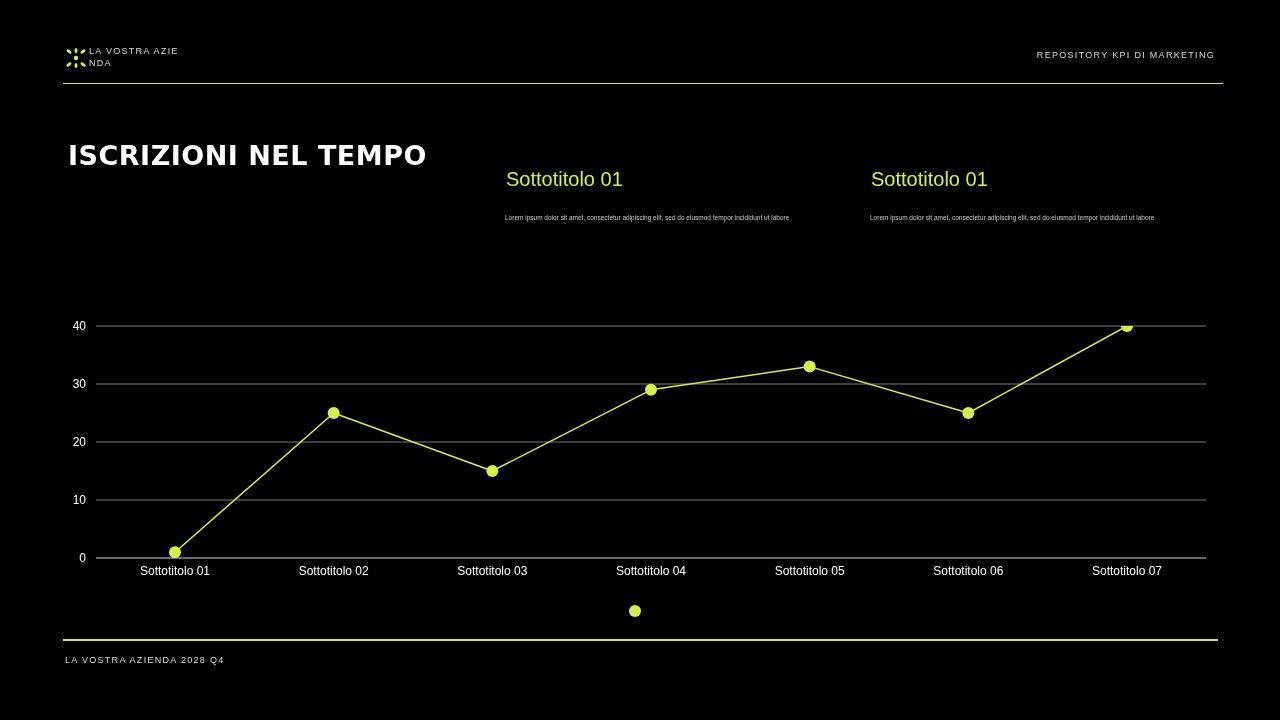 Image resolution: width=1280 pixels, height=720 pixels. Describe the element at coordinates (492, 570) in the screenshot. I see `x-tick-label: Sottotitolo 03` at that location.